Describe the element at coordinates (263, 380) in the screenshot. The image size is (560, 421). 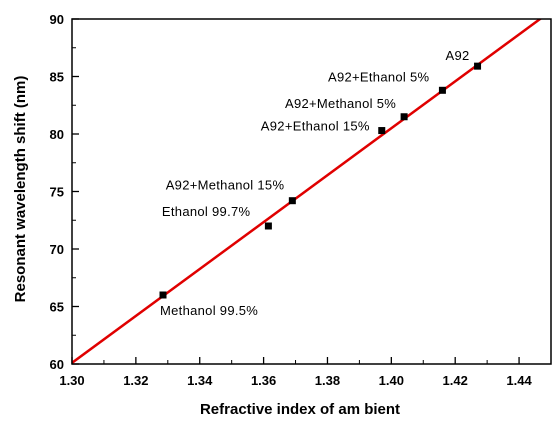
I see `x-tick-label: 1.36` at that location.